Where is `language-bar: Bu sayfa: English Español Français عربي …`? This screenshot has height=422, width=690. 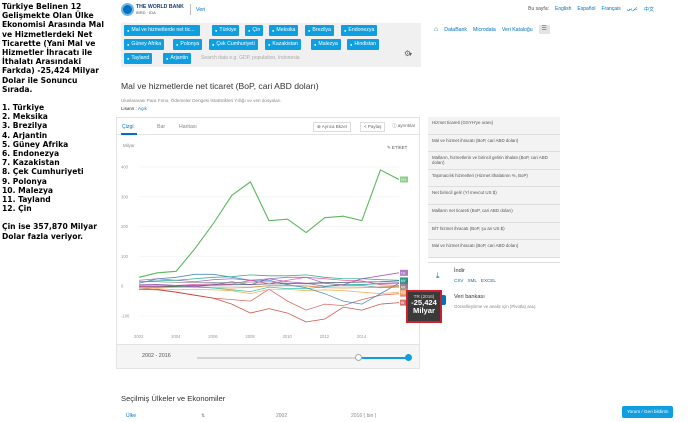 language-bar: Bu sayfa: English Español Français عربي … is located at coordinates (591, 9).